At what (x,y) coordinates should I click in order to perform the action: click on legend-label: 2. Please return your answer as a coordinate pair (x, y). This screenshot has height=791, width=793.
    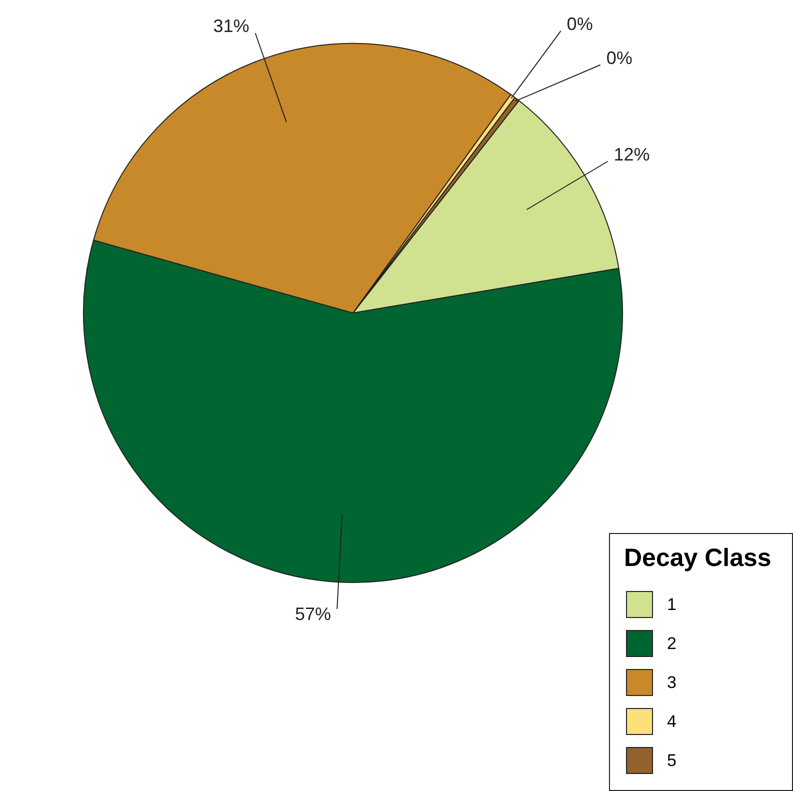
    Looking at the image, I should click on (671, 644).